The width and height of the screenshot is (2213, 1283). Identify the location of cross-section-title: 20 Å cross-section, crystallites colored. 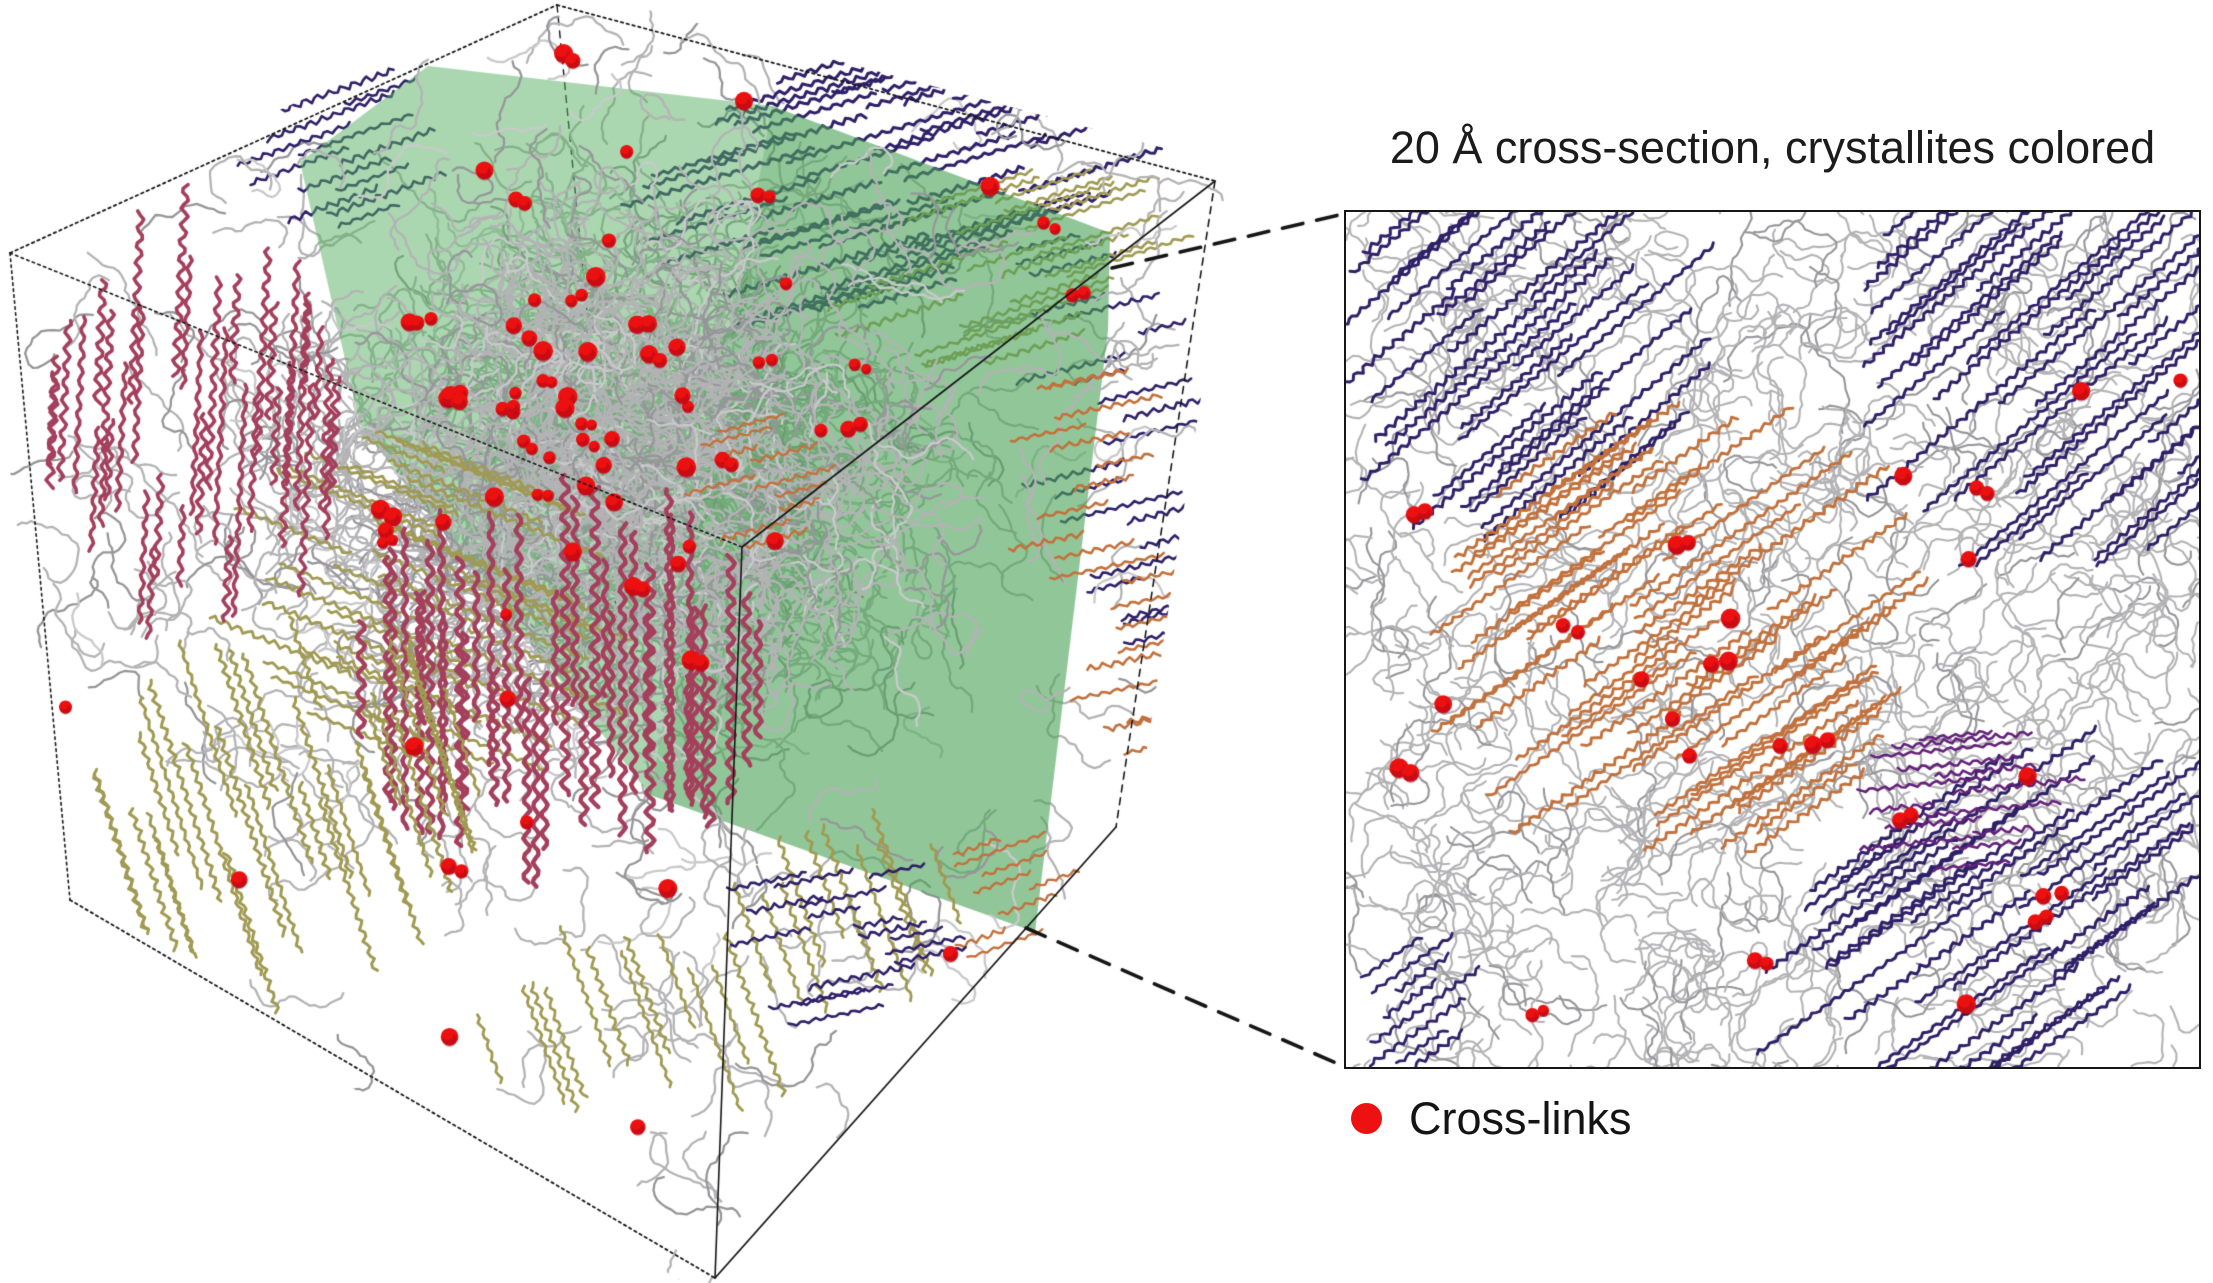
(1772, 147).